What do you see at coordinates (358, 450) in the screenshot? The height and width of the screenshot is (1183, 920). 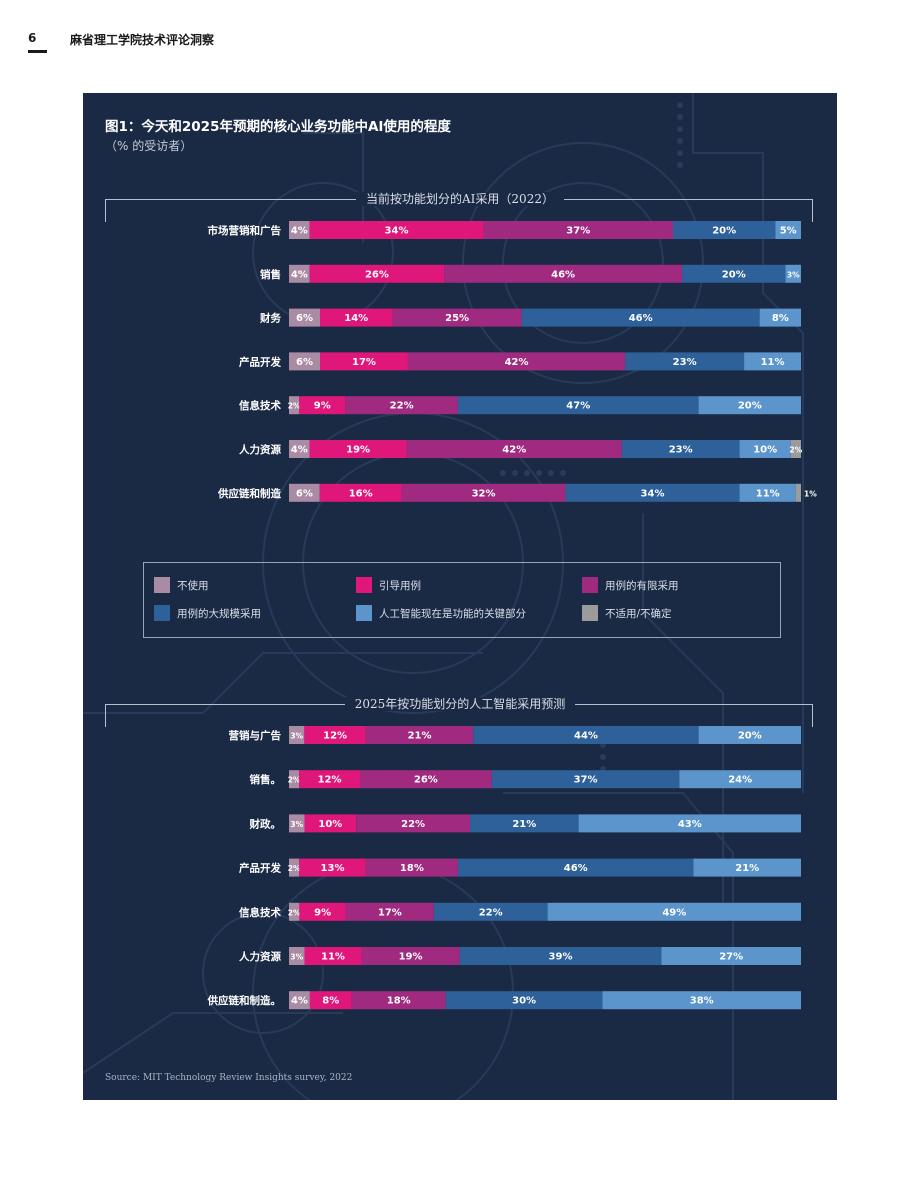 I see `chart1-data-label: 19%` at bounding box center [358, 450].